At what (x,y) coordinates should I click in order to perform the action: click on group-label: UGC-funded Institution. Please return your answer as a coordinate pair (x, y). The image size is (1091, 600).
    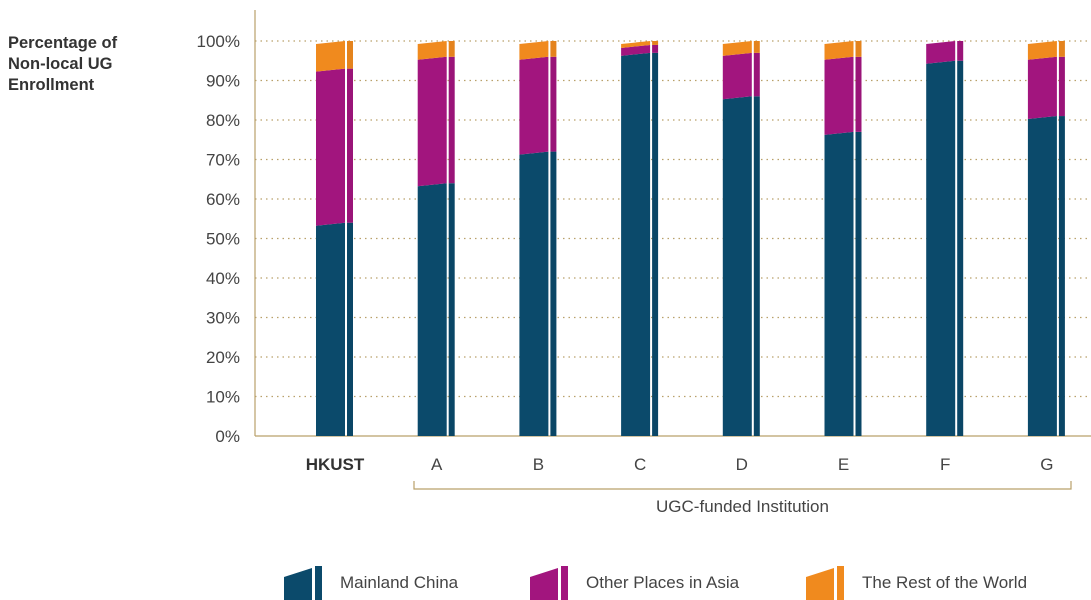
    Looking at the image, I should click on (742, 506).